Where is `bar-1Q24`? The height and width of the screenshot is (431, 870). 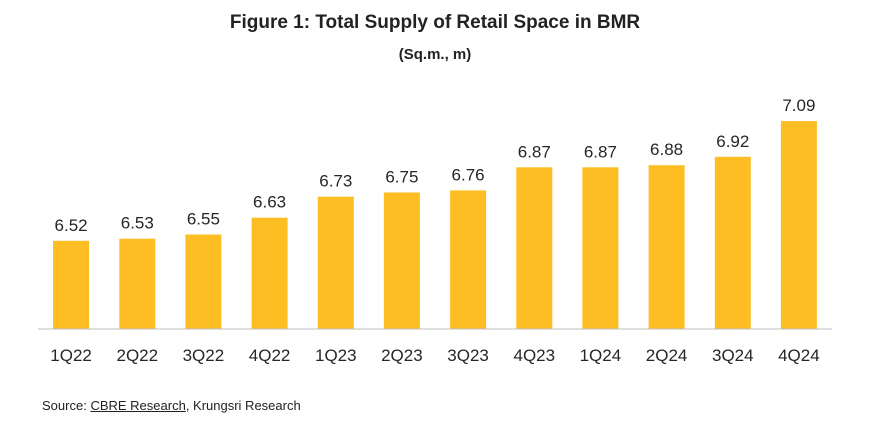
bar-1Q24 is located at coordinates (600, 248).